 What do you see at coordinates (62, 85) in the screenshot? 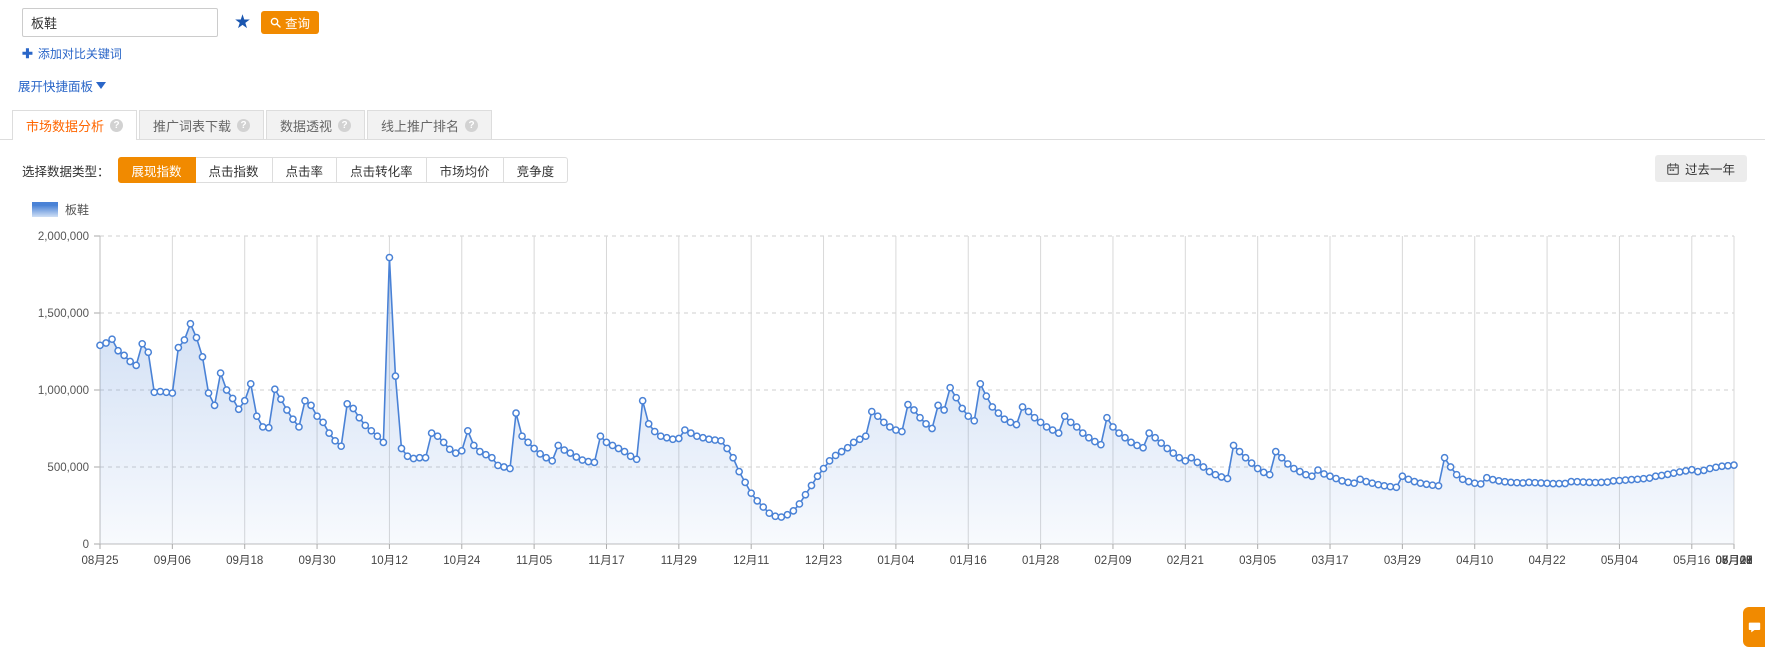
I see `expand-panel-toggle: 展开快捷面板` at bounding box center [62, 85].